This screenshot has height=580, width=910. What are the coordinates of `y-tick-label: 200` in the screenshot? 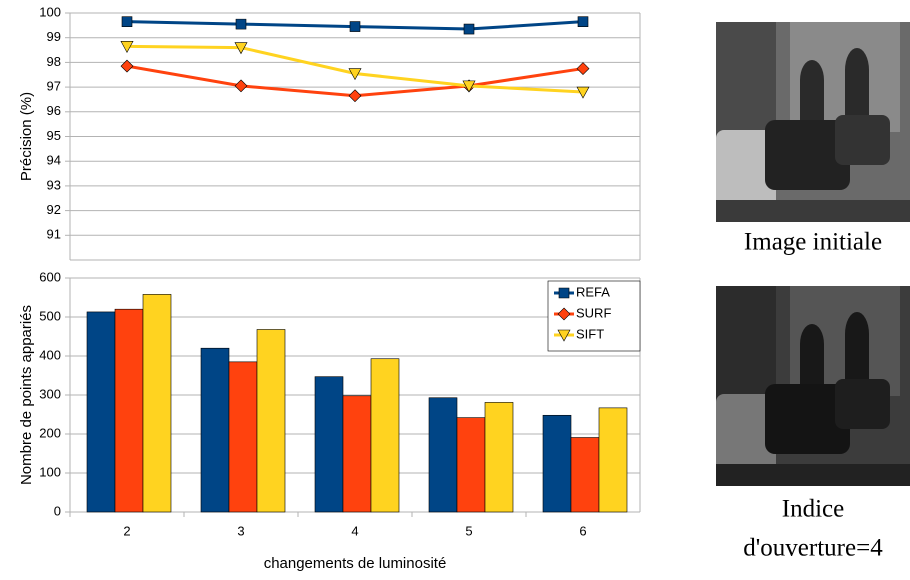 It's located at (50, 432).